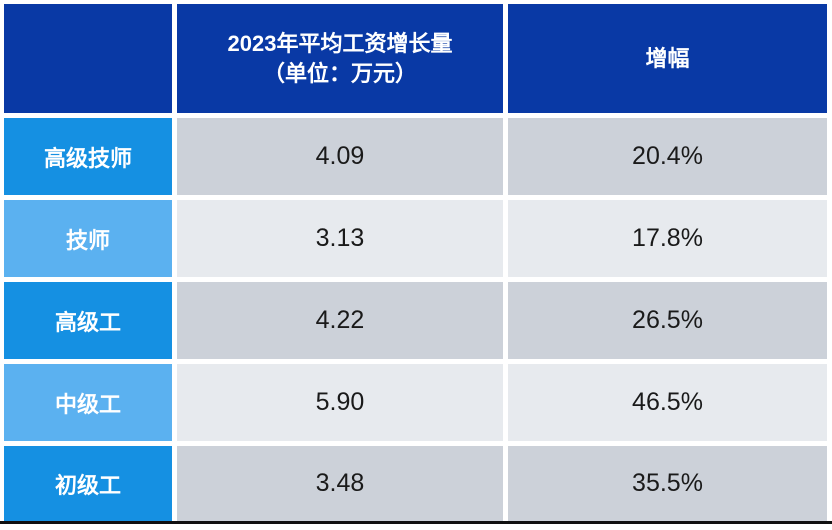 The height and width of the screenshot is (530, 832). What do you see at coordinates (340, 238) in the screenshot?
I see `amount-cell: 3.13` at bounding box center [340, 238].